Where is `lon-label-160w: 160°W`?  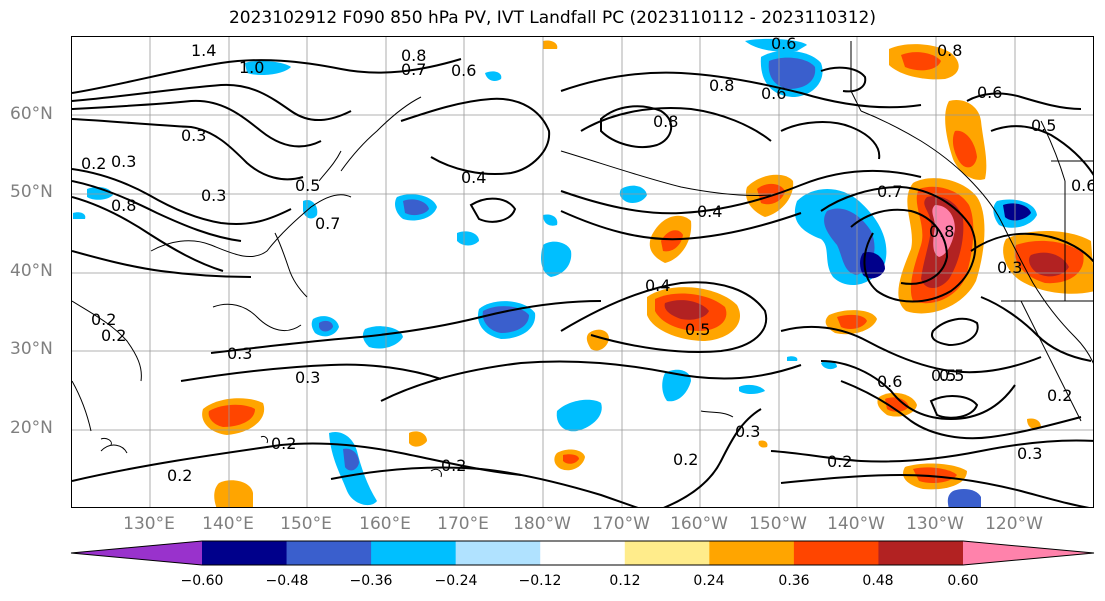
lon-label-160w: 160°W is located at coordinates (699, 524).